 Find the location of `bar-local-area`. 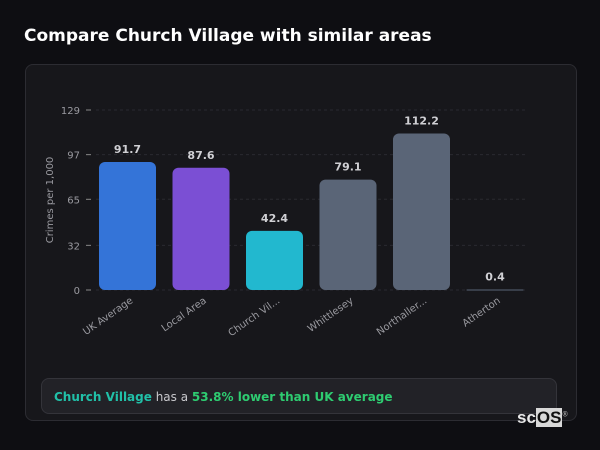

bar-local-area is located at coordinates (201, 228).